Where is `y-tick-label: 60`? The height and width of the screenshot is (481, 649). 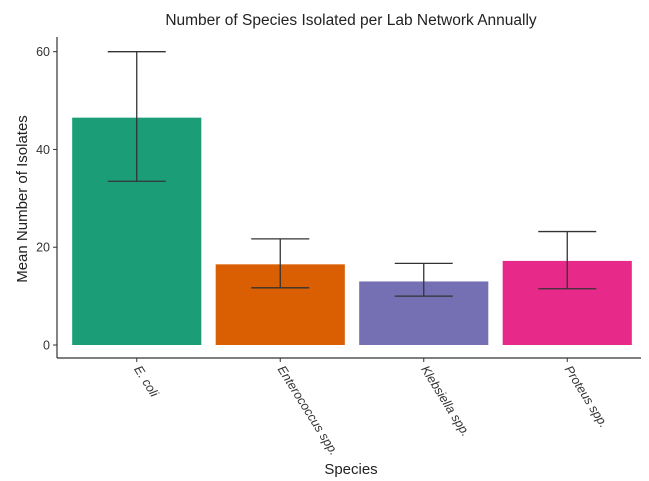
y-tick-label: 60 is located at coordinates (43, 52).